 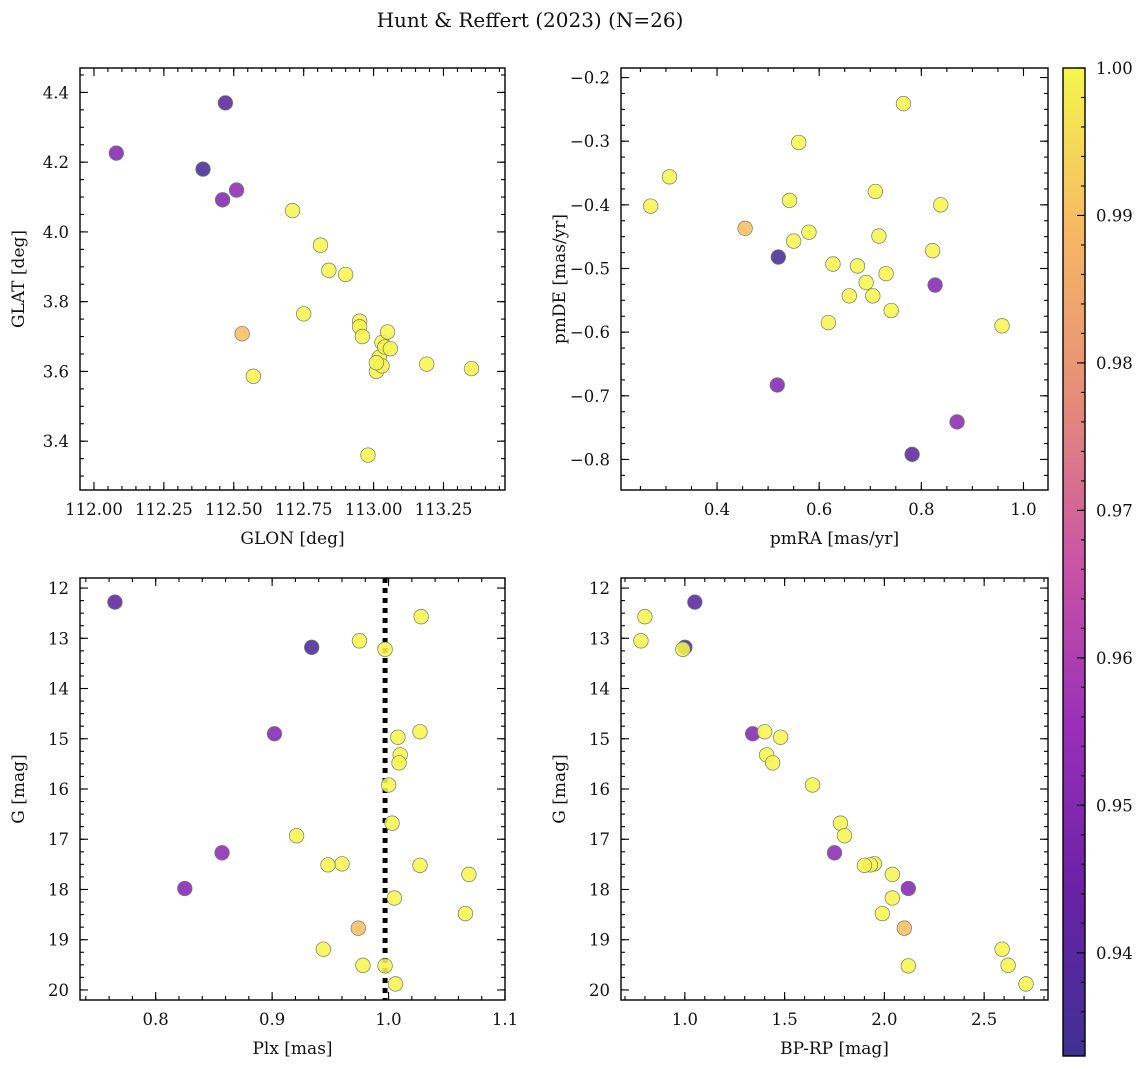 What do you see at coordinates (834, 539) in the screenshot?
I see `x-axis-label: pmRA [mas/yr]` at bounding box center [834, 539].